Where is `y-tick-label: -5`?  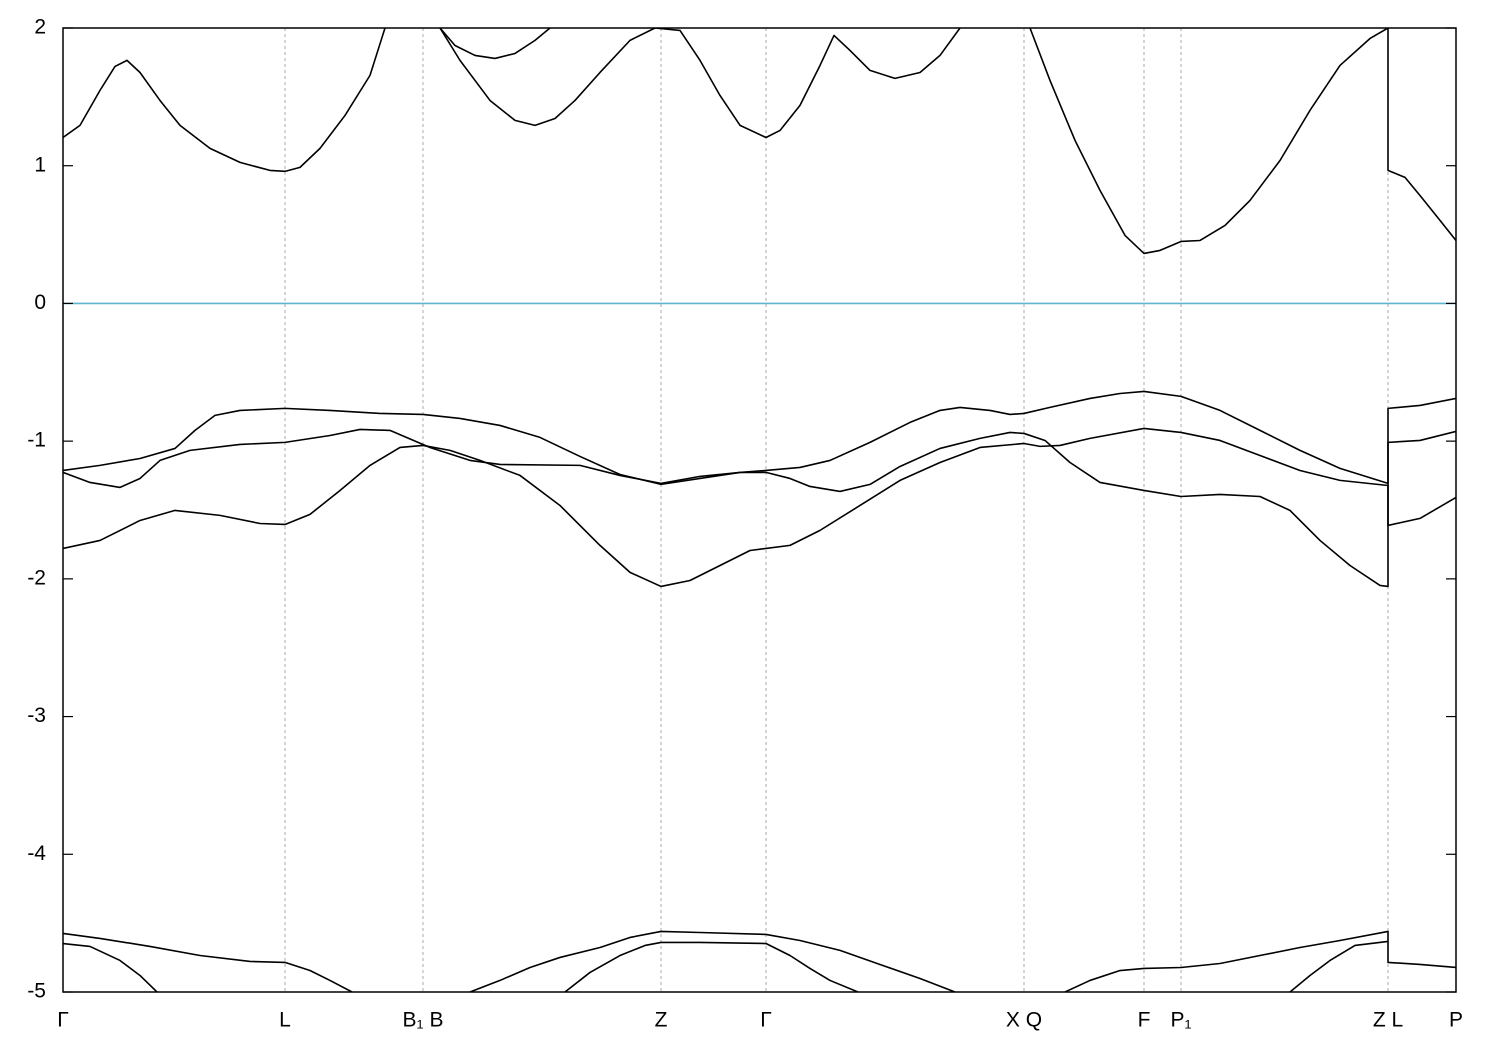 y-tick-label: -5 is located at coordinates (36, 991).